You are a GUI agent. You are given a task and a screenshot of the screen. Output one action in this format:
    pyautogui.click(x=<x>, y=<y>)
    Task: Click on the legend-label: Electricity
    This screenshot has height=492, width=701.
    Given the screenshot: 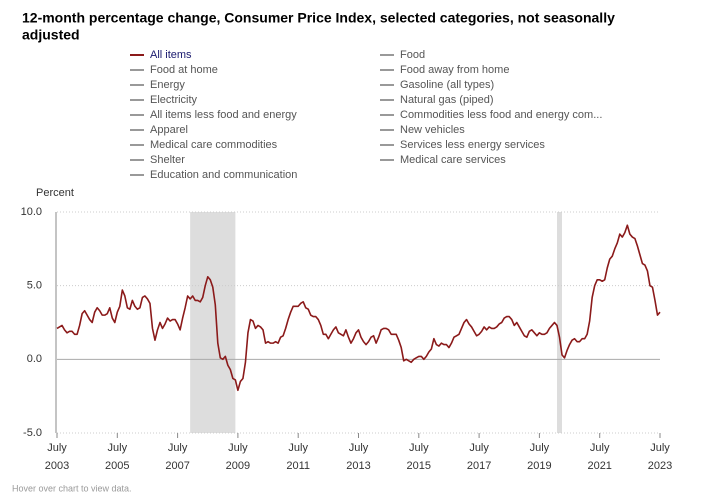 What is the action you would take?
    pyautogui.click(x=174, y=100)
    